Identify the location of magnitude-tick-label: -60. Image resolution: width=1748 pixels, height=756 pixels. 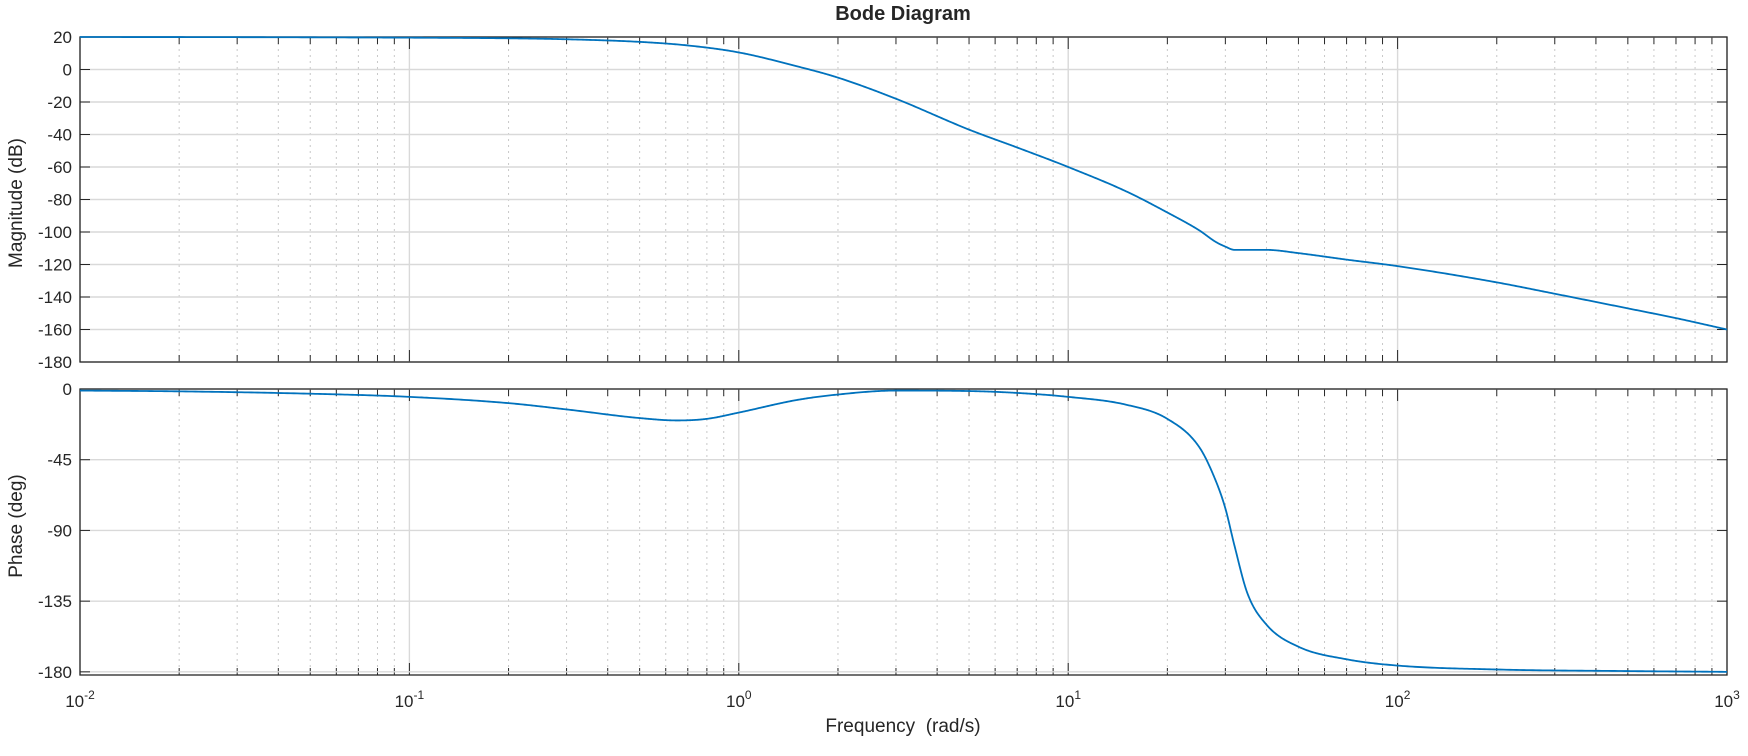
(59, 167).